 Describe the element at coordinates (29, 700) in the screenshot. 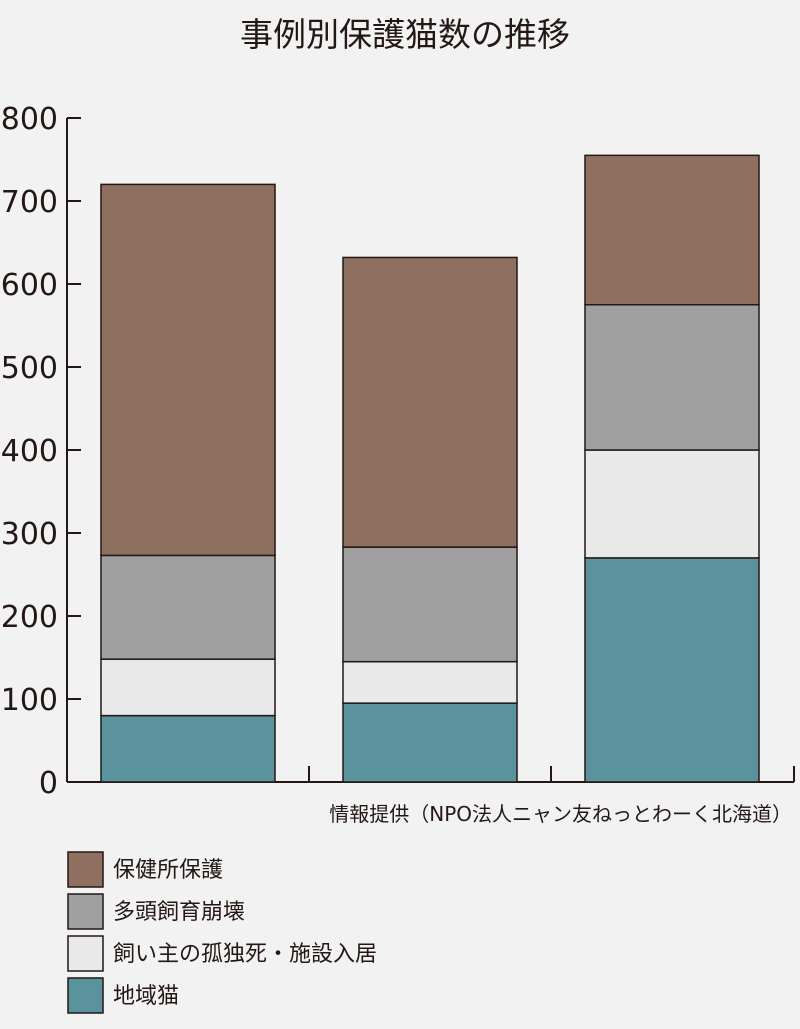

I see `y-tick-label: 100` at that location.